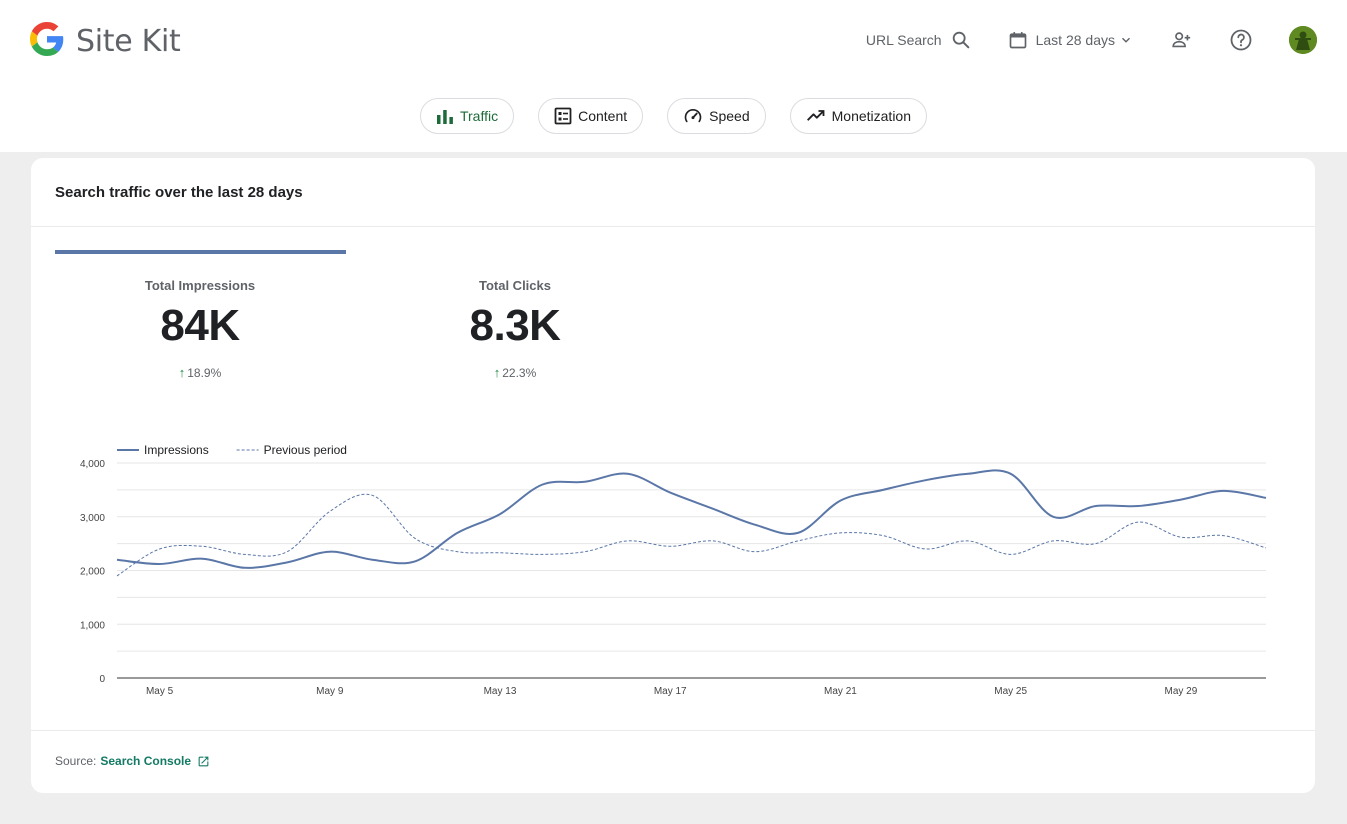 The image size is (1347, 824). What do you see at coordinates (1075, 40) in the screenshot?
I see `date-range-label: Last 28 days` at bounding box center [1075, 40].